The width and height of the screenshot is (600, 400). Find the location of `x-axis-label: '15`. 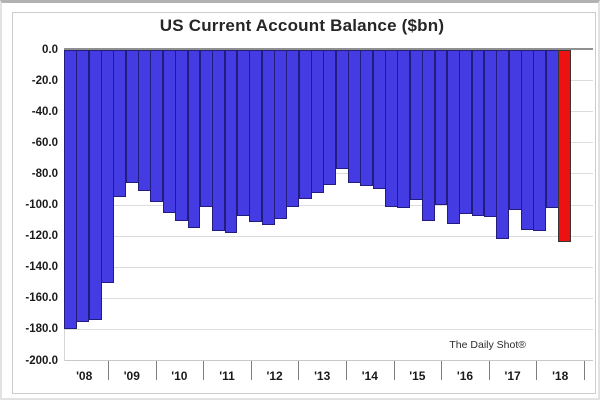

x-axis-label: '15 is located at coordinates (417, 376).